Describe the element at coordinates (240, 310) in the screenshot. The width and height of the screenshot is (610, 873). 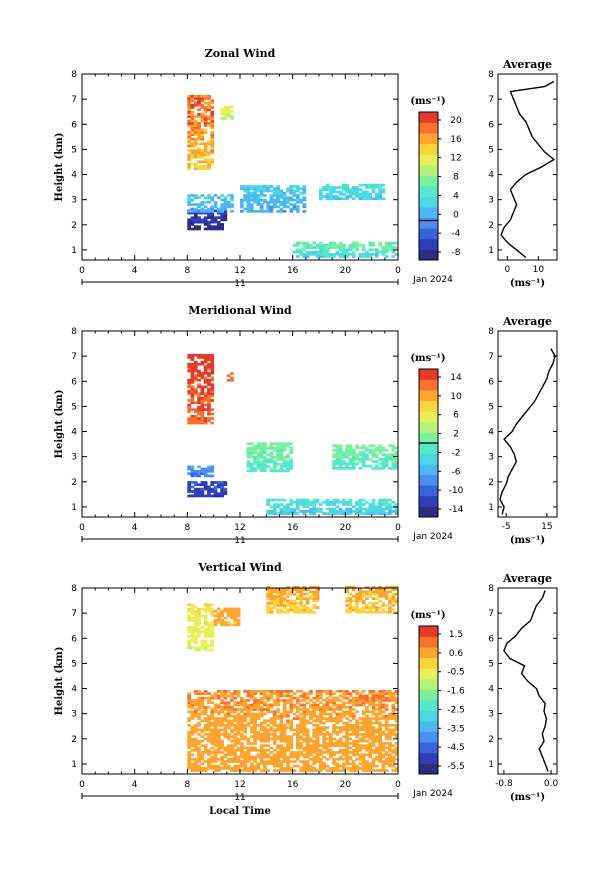
I see `panel-title: Meridional Wind` at that location.